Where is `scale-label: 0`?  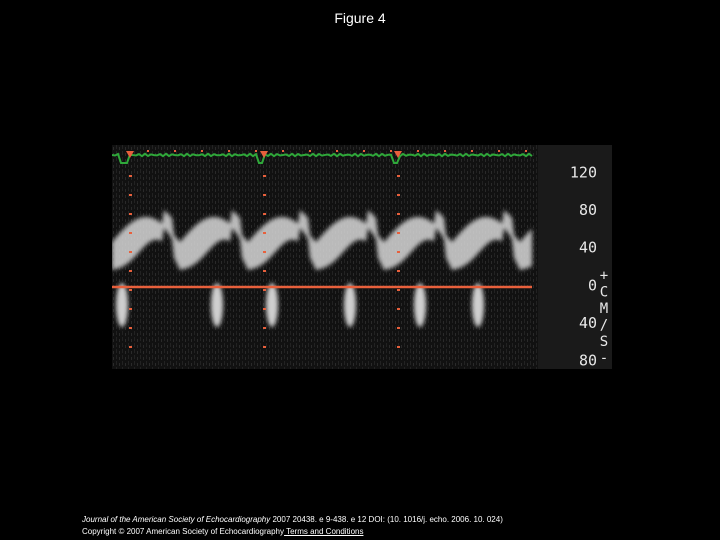 scale-label: 0 is located at coordinates (592, 285).